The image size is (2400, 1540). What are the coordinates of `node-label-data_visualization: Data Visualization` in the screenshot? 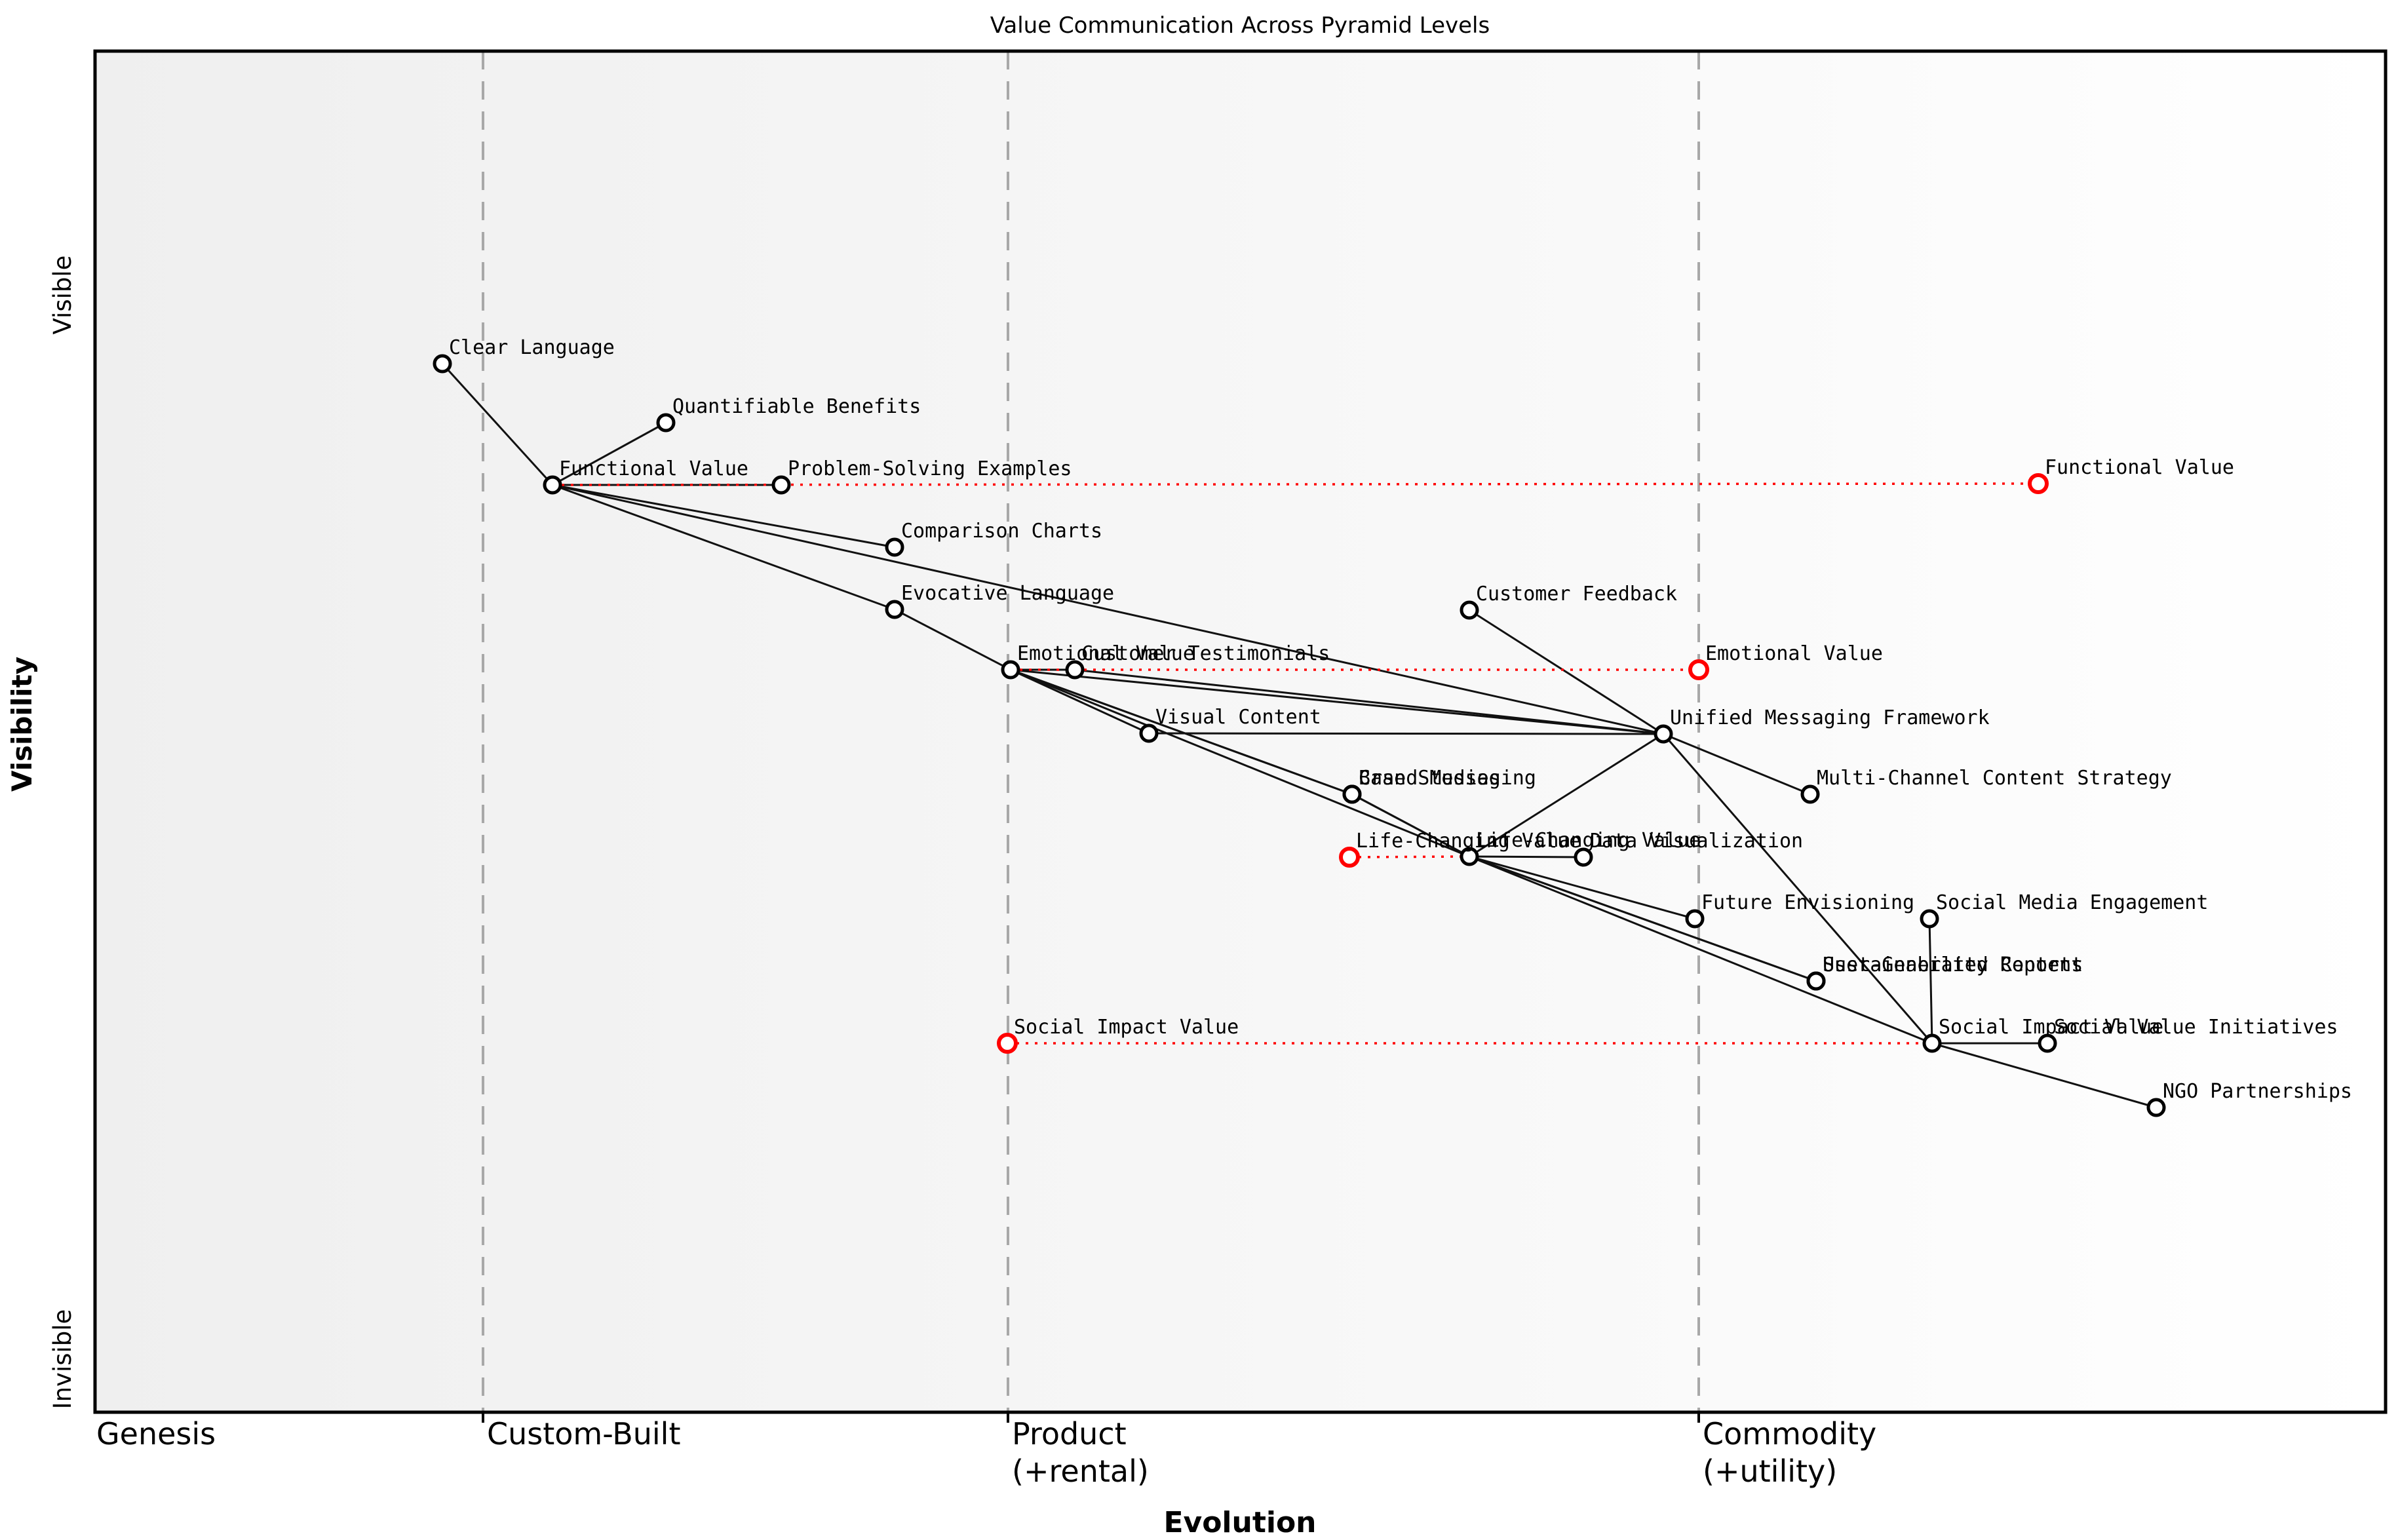 It's located at (1696, 841).